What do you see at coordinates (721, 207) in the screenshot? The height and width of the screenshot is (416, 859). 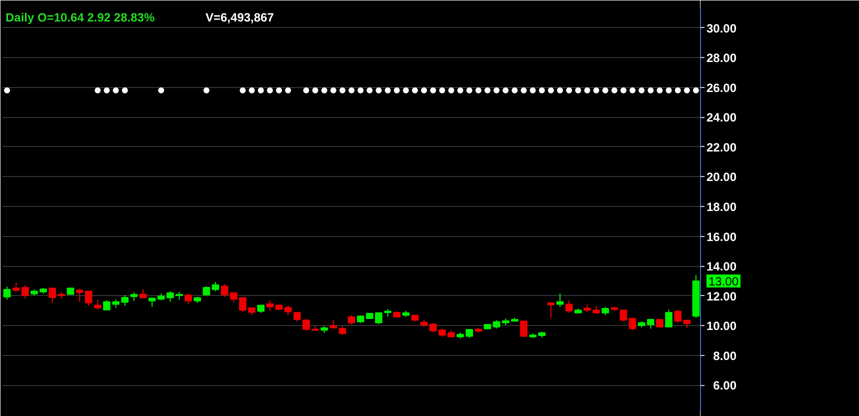 I see `y-tick-label: 18.00` at bounding box center [721, 207].